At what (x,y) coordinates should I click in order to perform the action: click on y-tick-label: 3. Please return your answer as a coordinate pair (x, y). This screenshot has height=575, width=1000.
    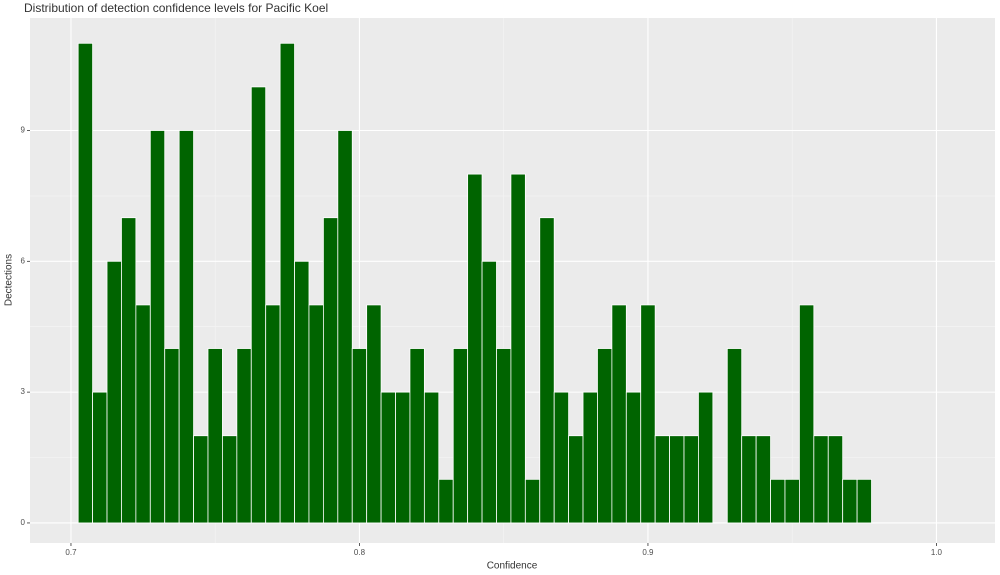
    Looking at the image, I should click on (23, 391).